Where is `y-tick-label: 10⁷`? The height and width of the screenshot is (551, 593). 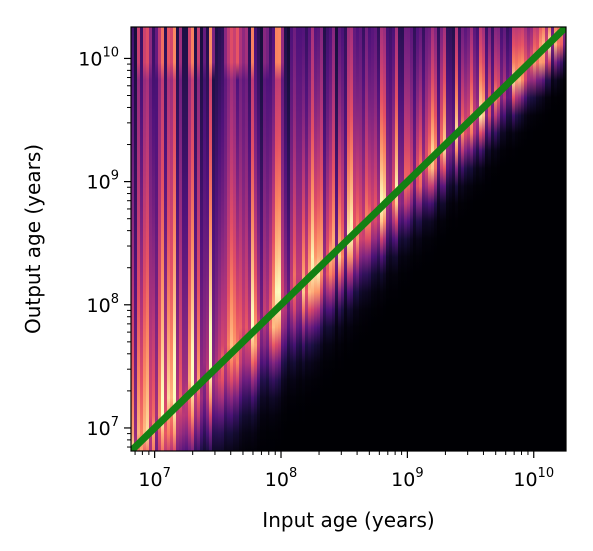 y-tick-label: 10⁷ is located at coordinates (103, 427).